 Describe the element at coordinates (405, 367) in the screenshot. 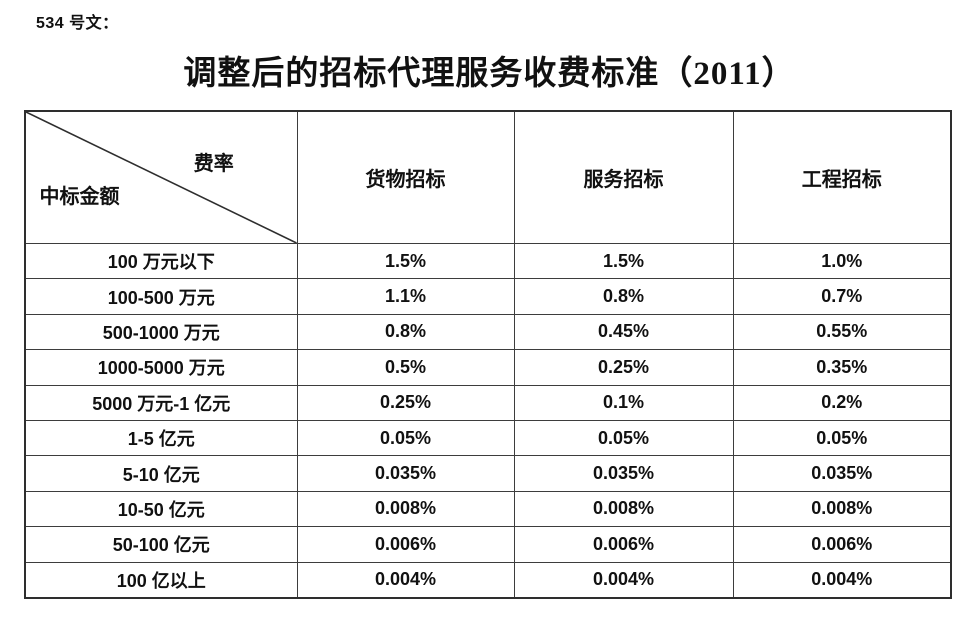

I see `rate-value-cell: 0.5%` at that location.